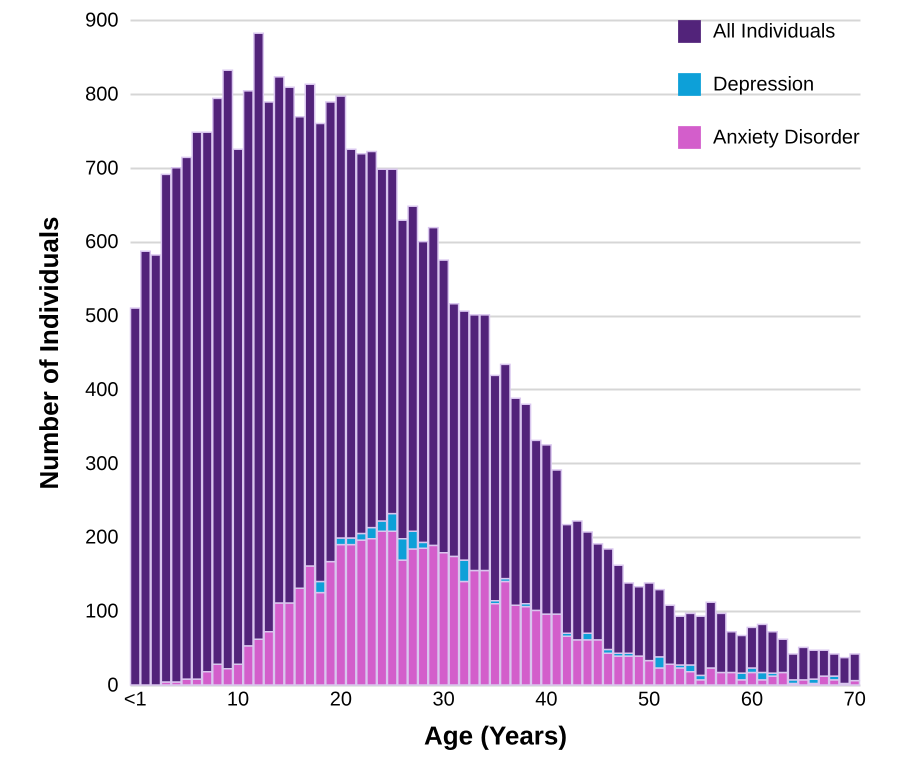 The width and height of the screenshot is (912, 765). I want to click on legend-label: All Individuals, so click(774, 31).